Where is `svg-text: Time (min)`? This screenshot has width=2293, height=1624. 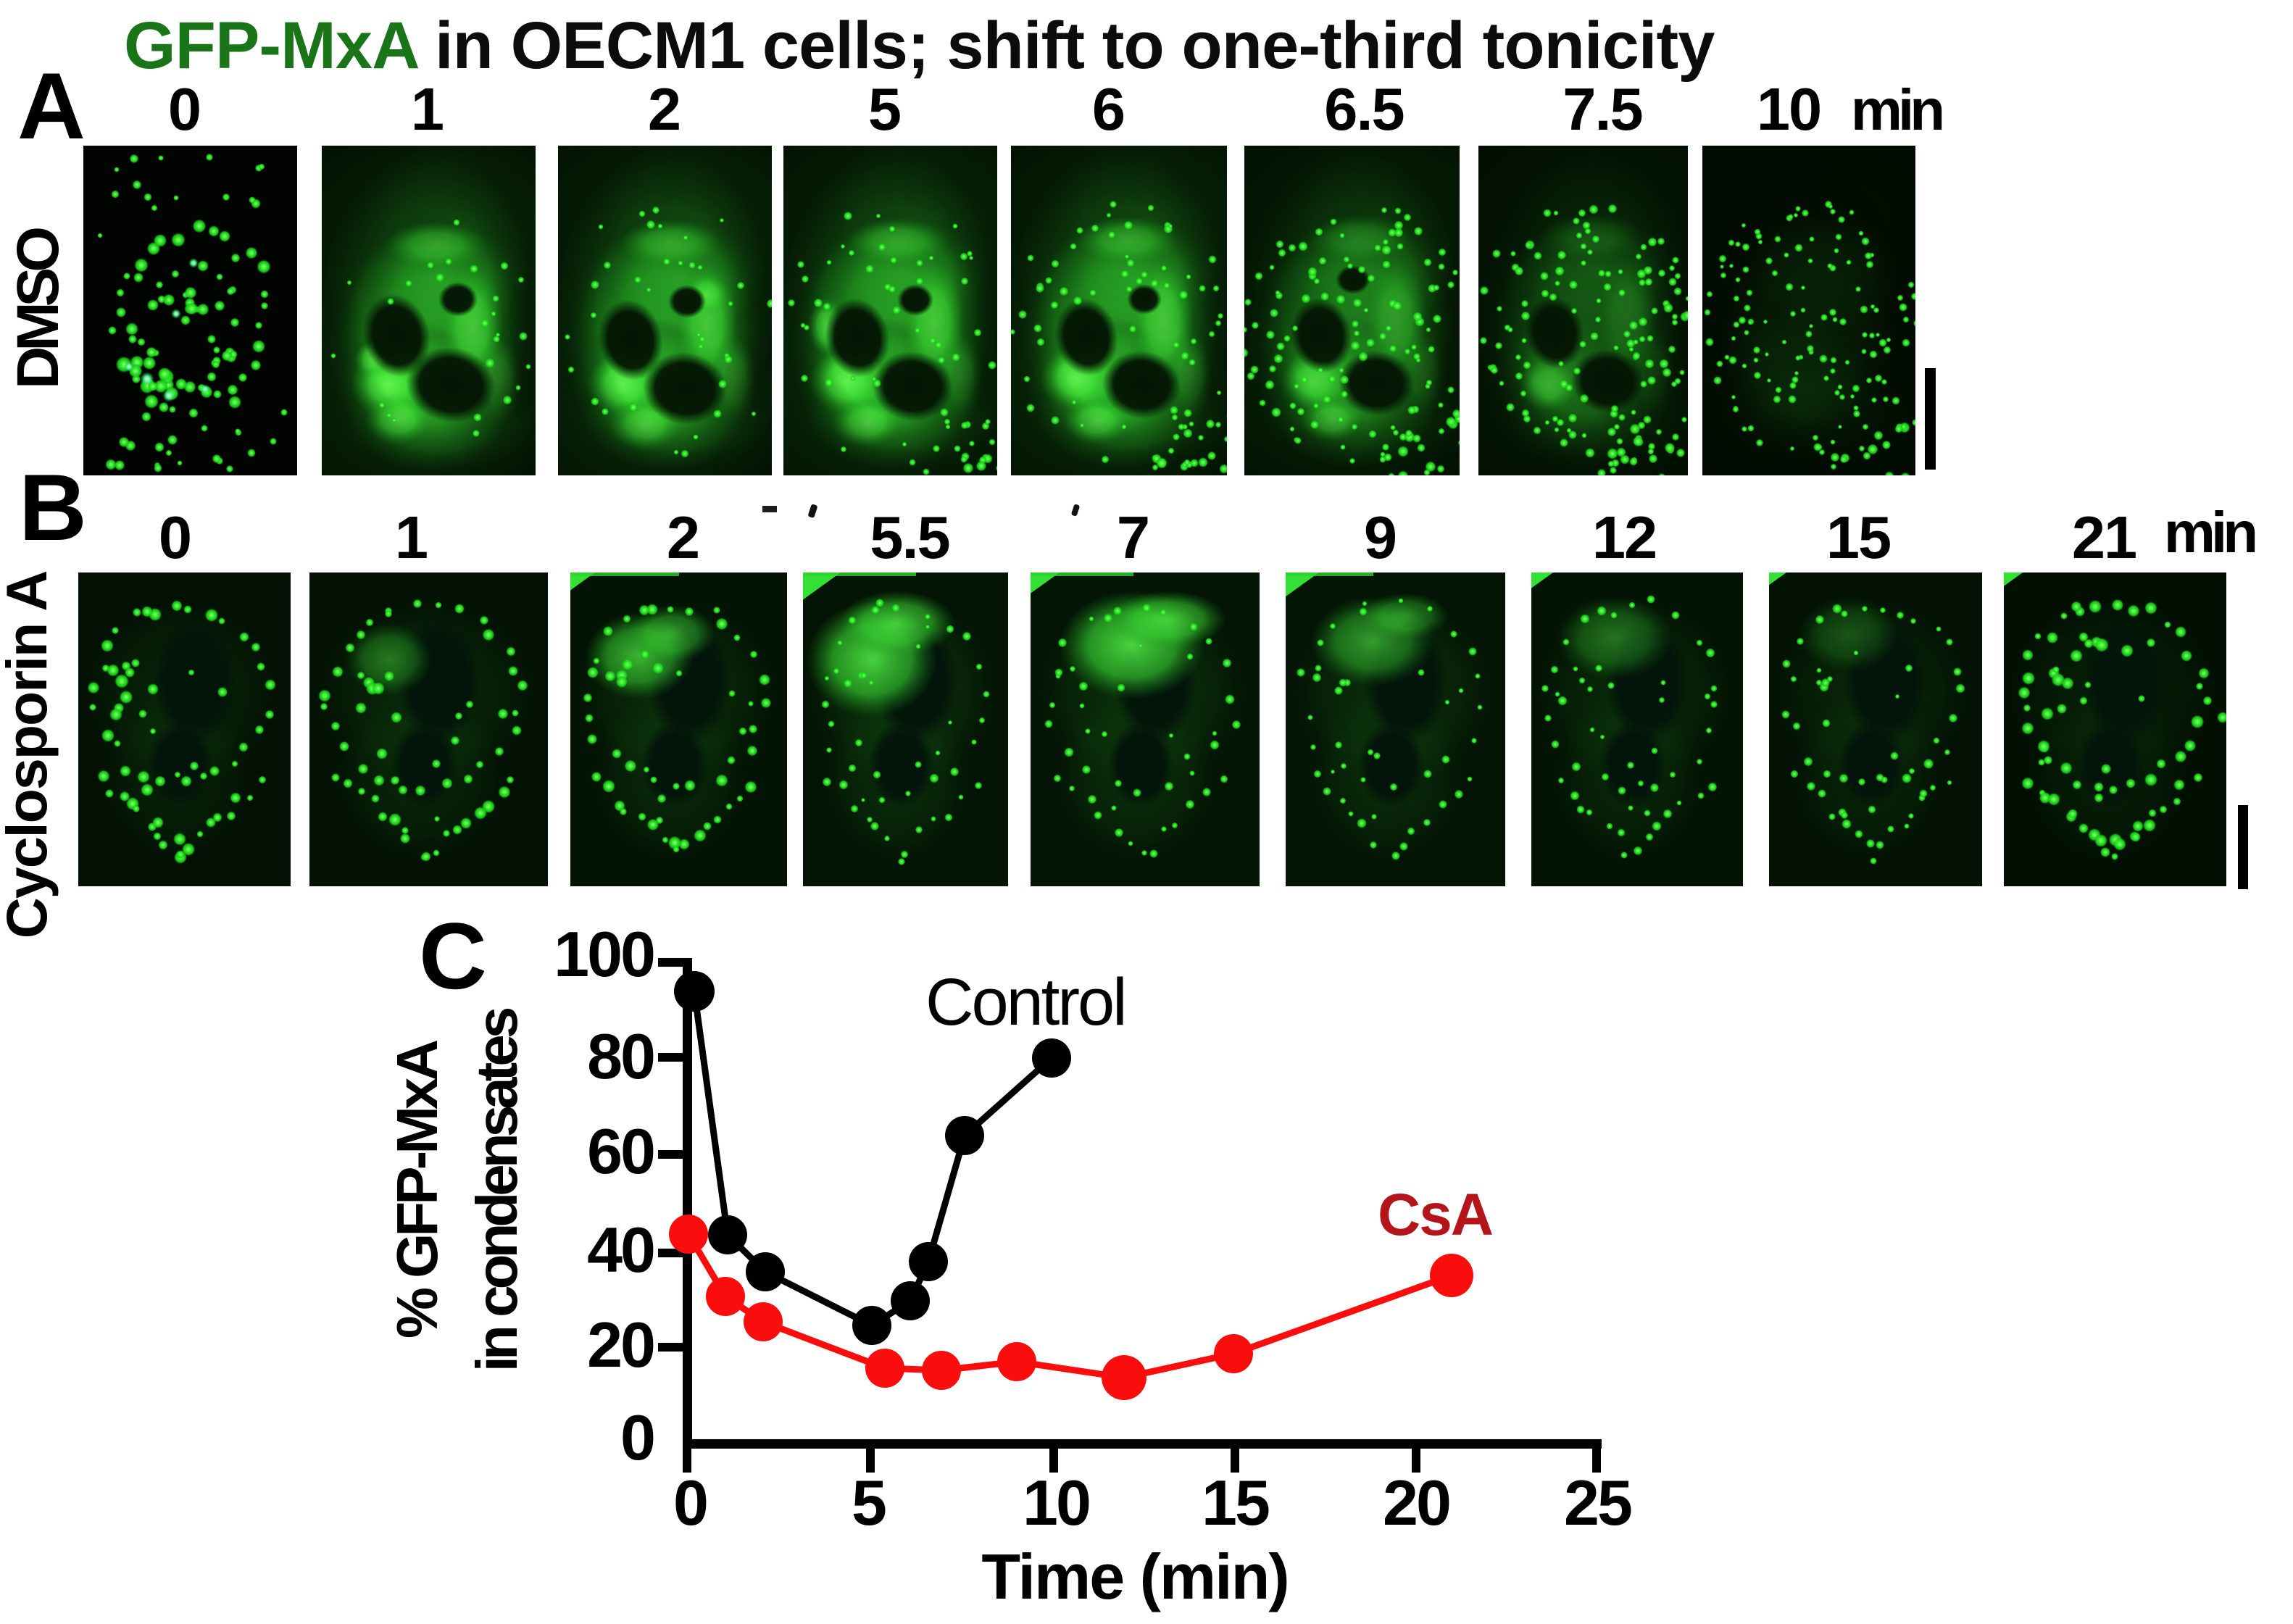 svg-text: Time (min) is located at coordinates (1134, 1576).